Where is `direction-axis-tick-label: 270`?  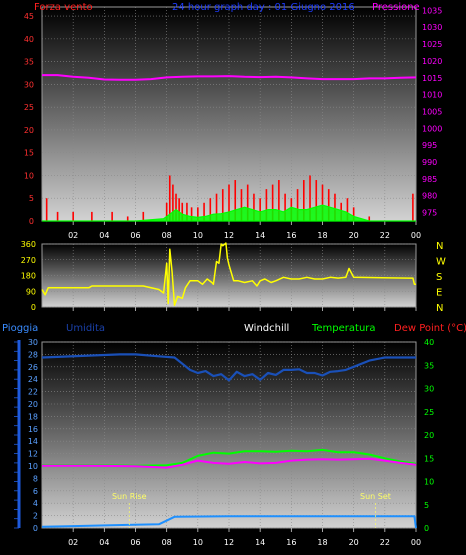
direction-axis-tick-label: 270 is located at coordinates (28, 260).